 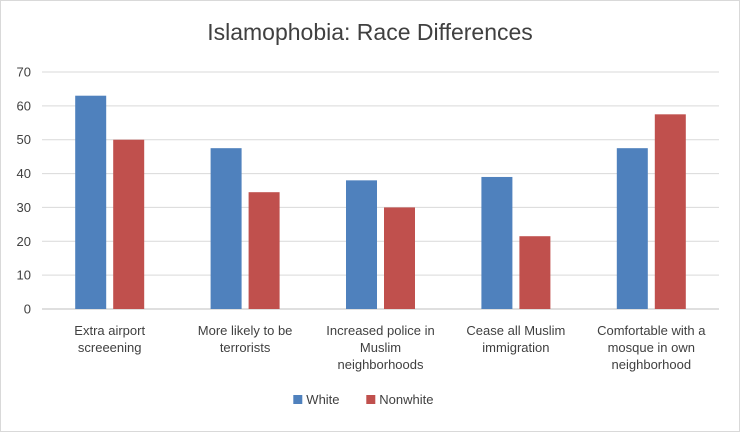 What do you see at coordinates (109, 339) in the screenshot?
I see `x-tick-label: Extra airport screeening` at bounding box center [109, 339].